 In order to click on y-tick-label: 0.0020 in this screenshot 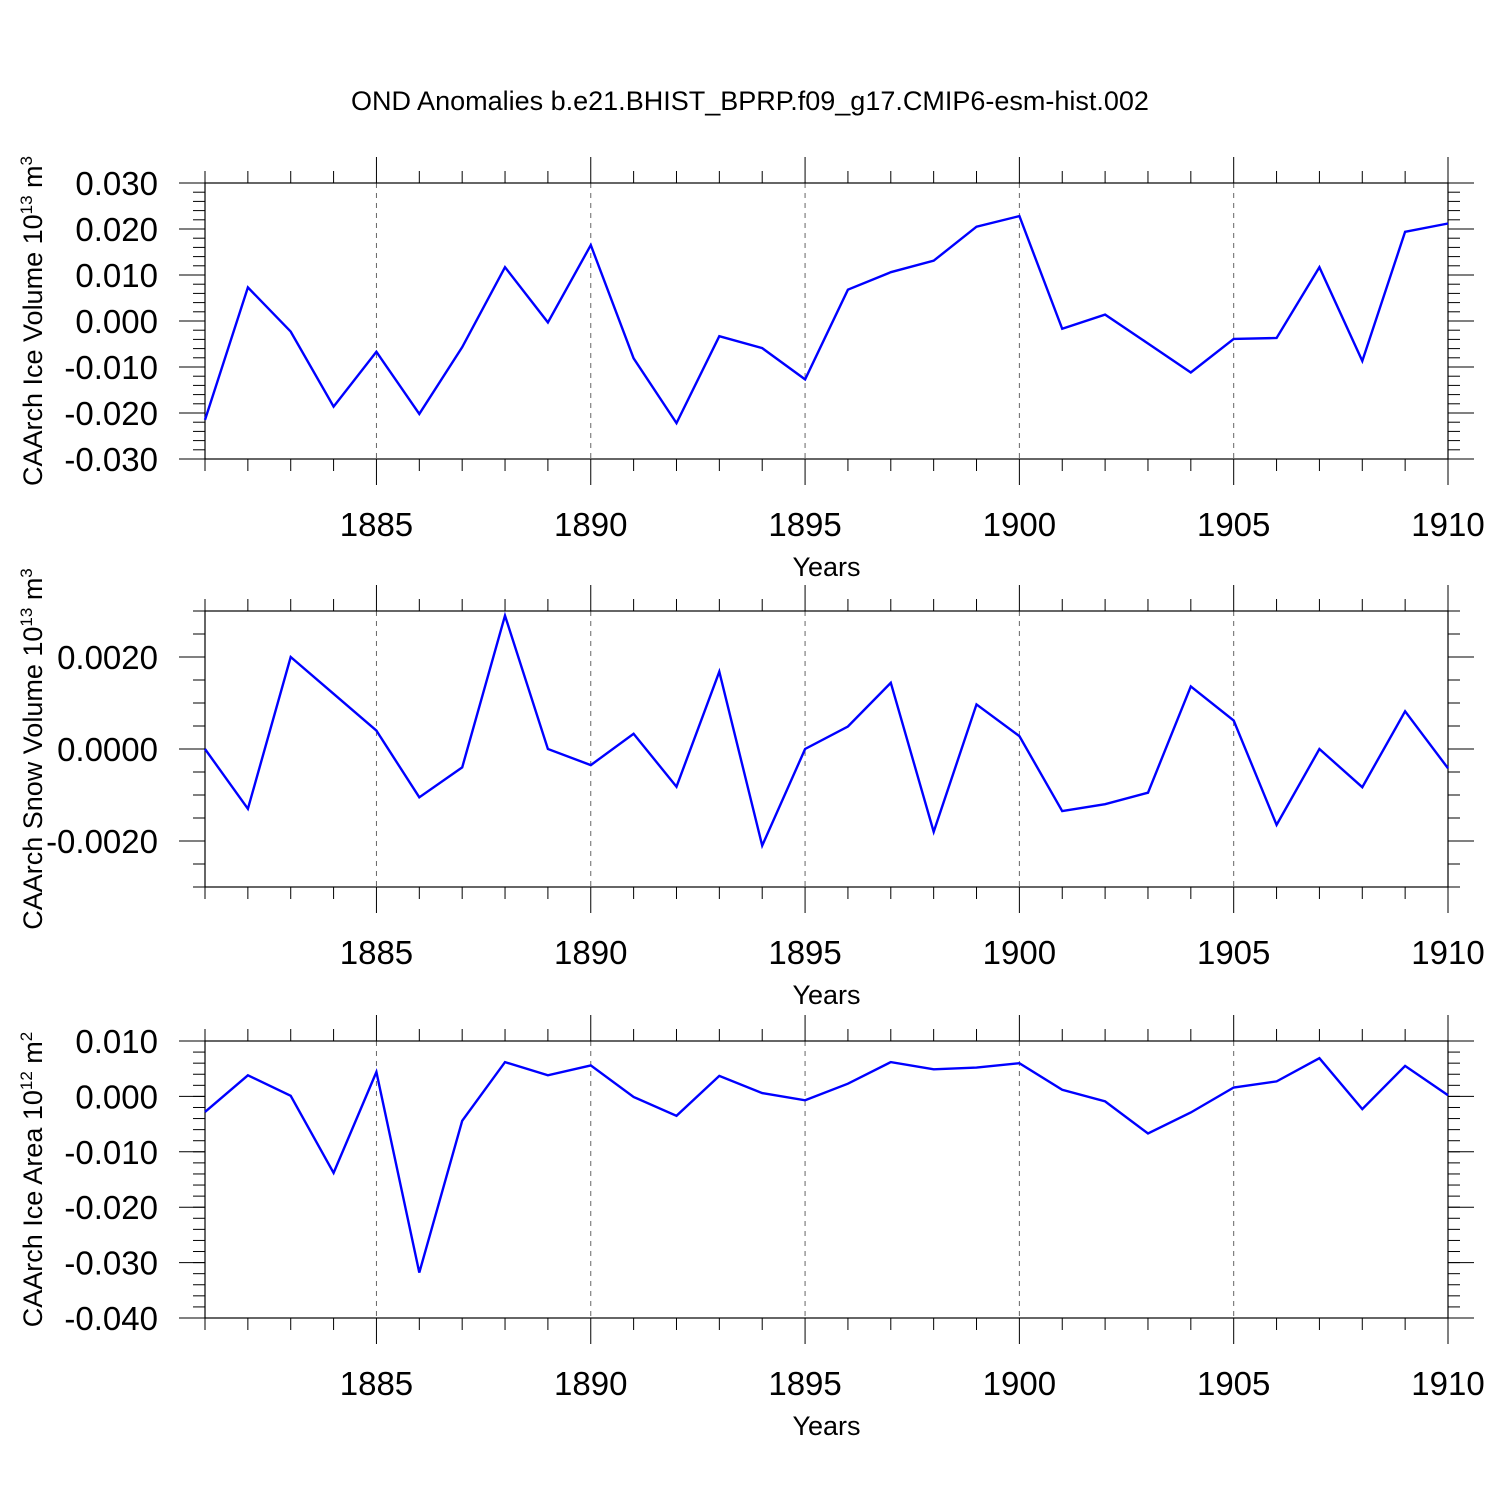, I will do `click(107, 657)`.